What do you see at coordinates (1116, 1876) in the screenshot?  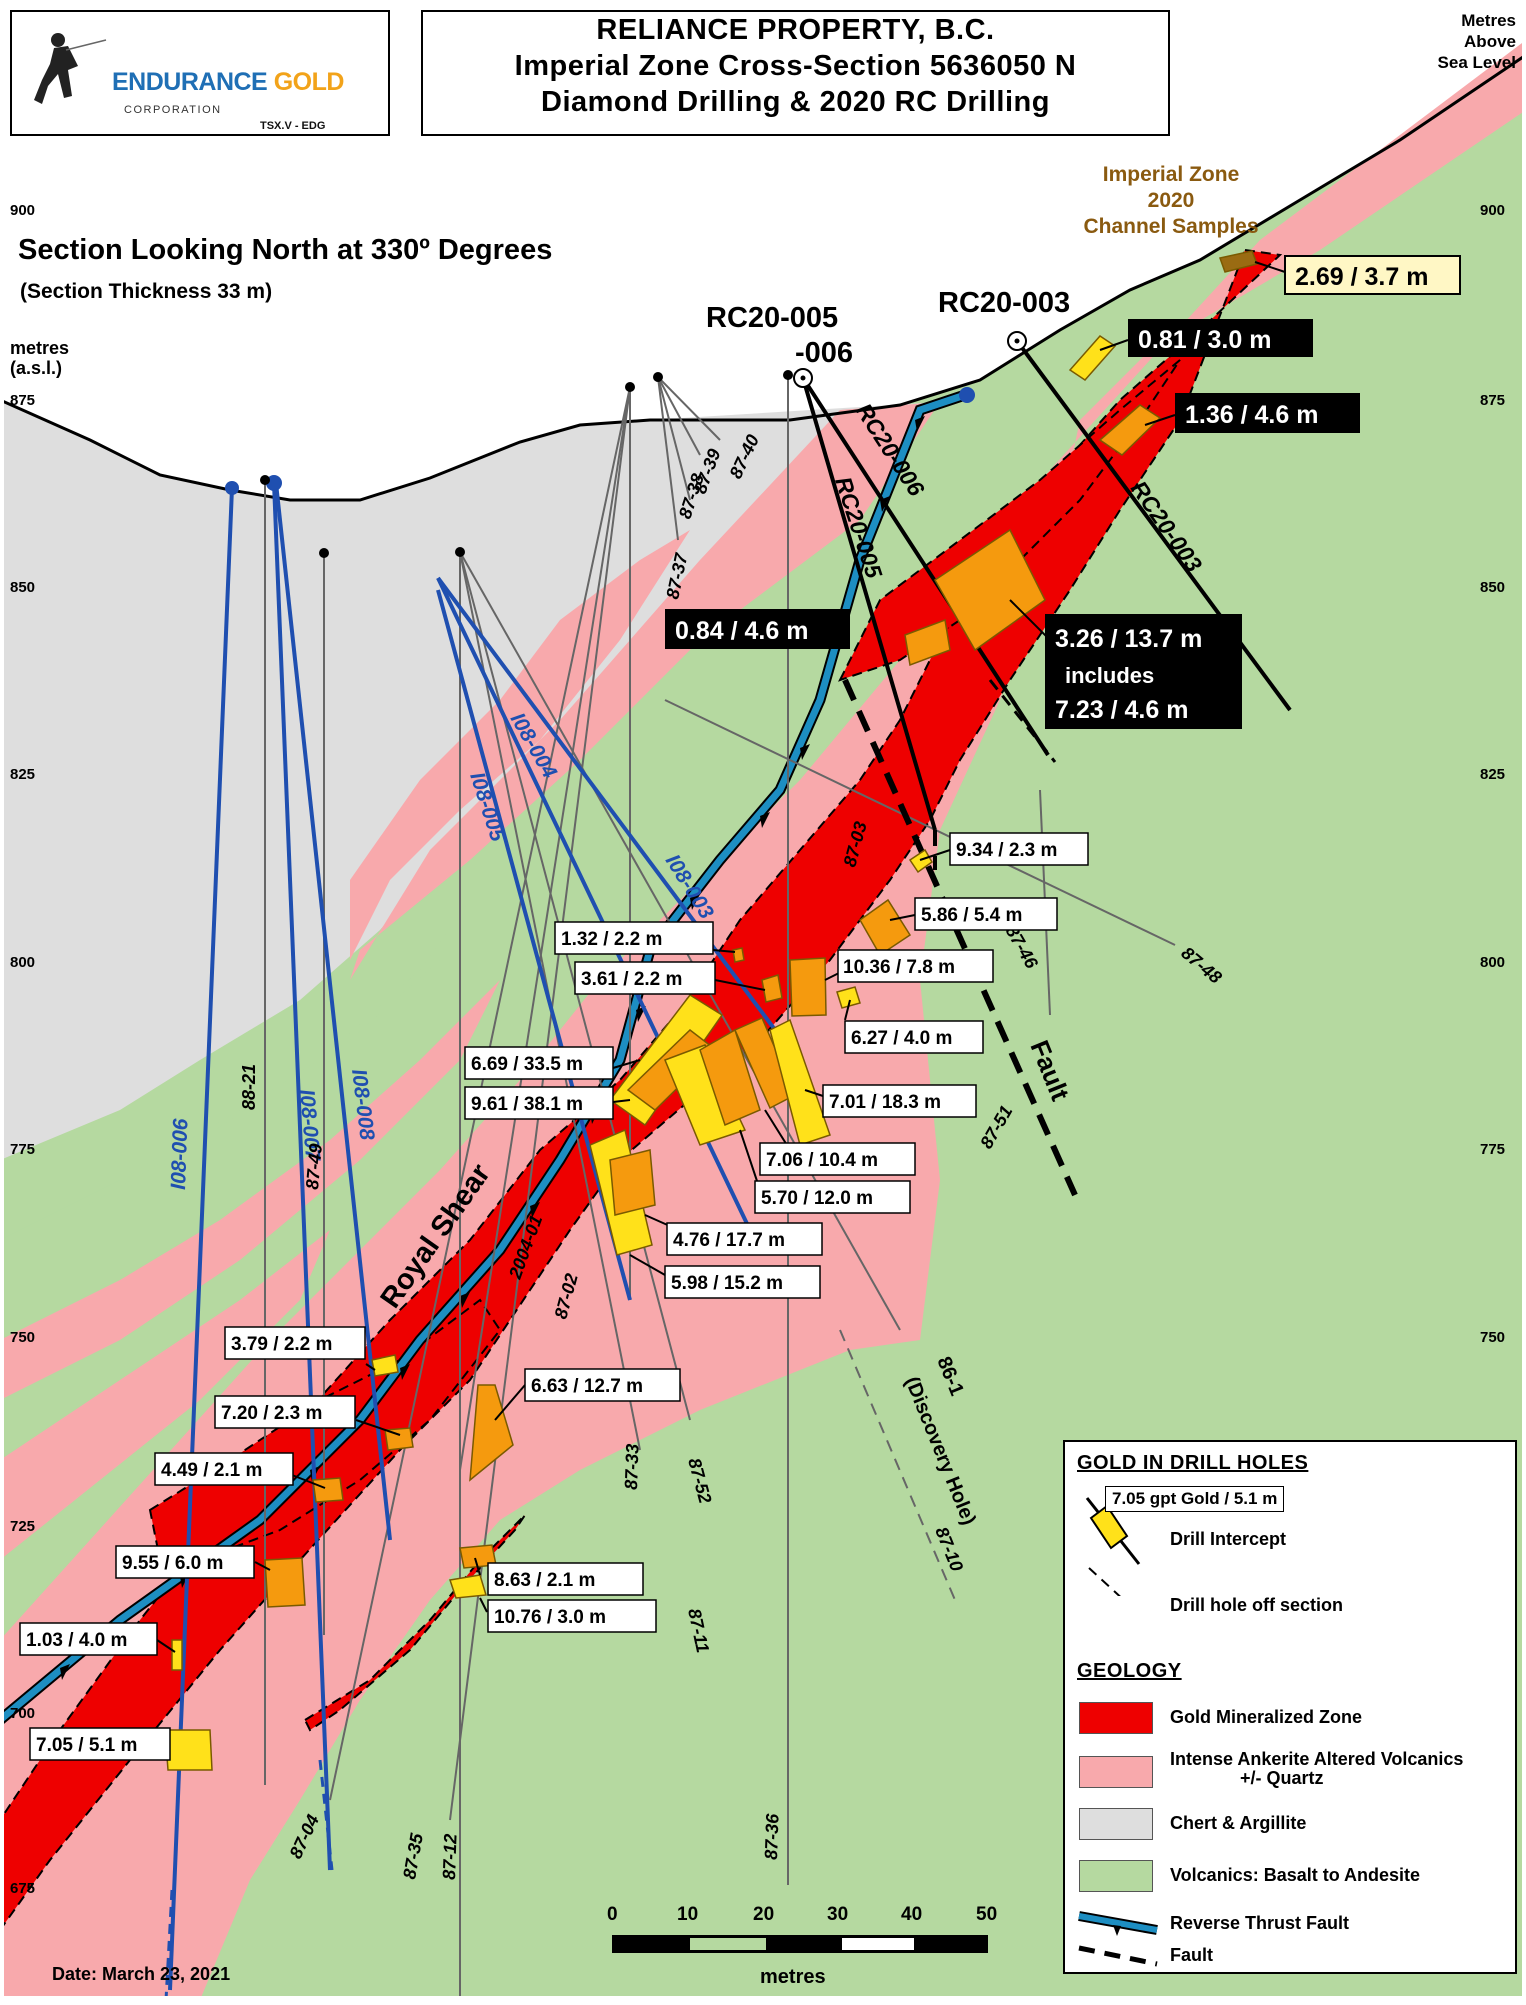 I see `legend-swatch-volcanics` at bounding box center [1116, 1876].